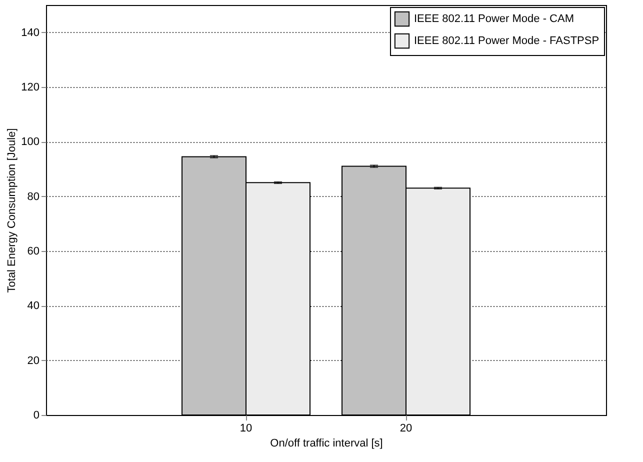 The height and width of the screenshot is (462, 643). I want to click on y-tick-label: 80, so click(33, 196).